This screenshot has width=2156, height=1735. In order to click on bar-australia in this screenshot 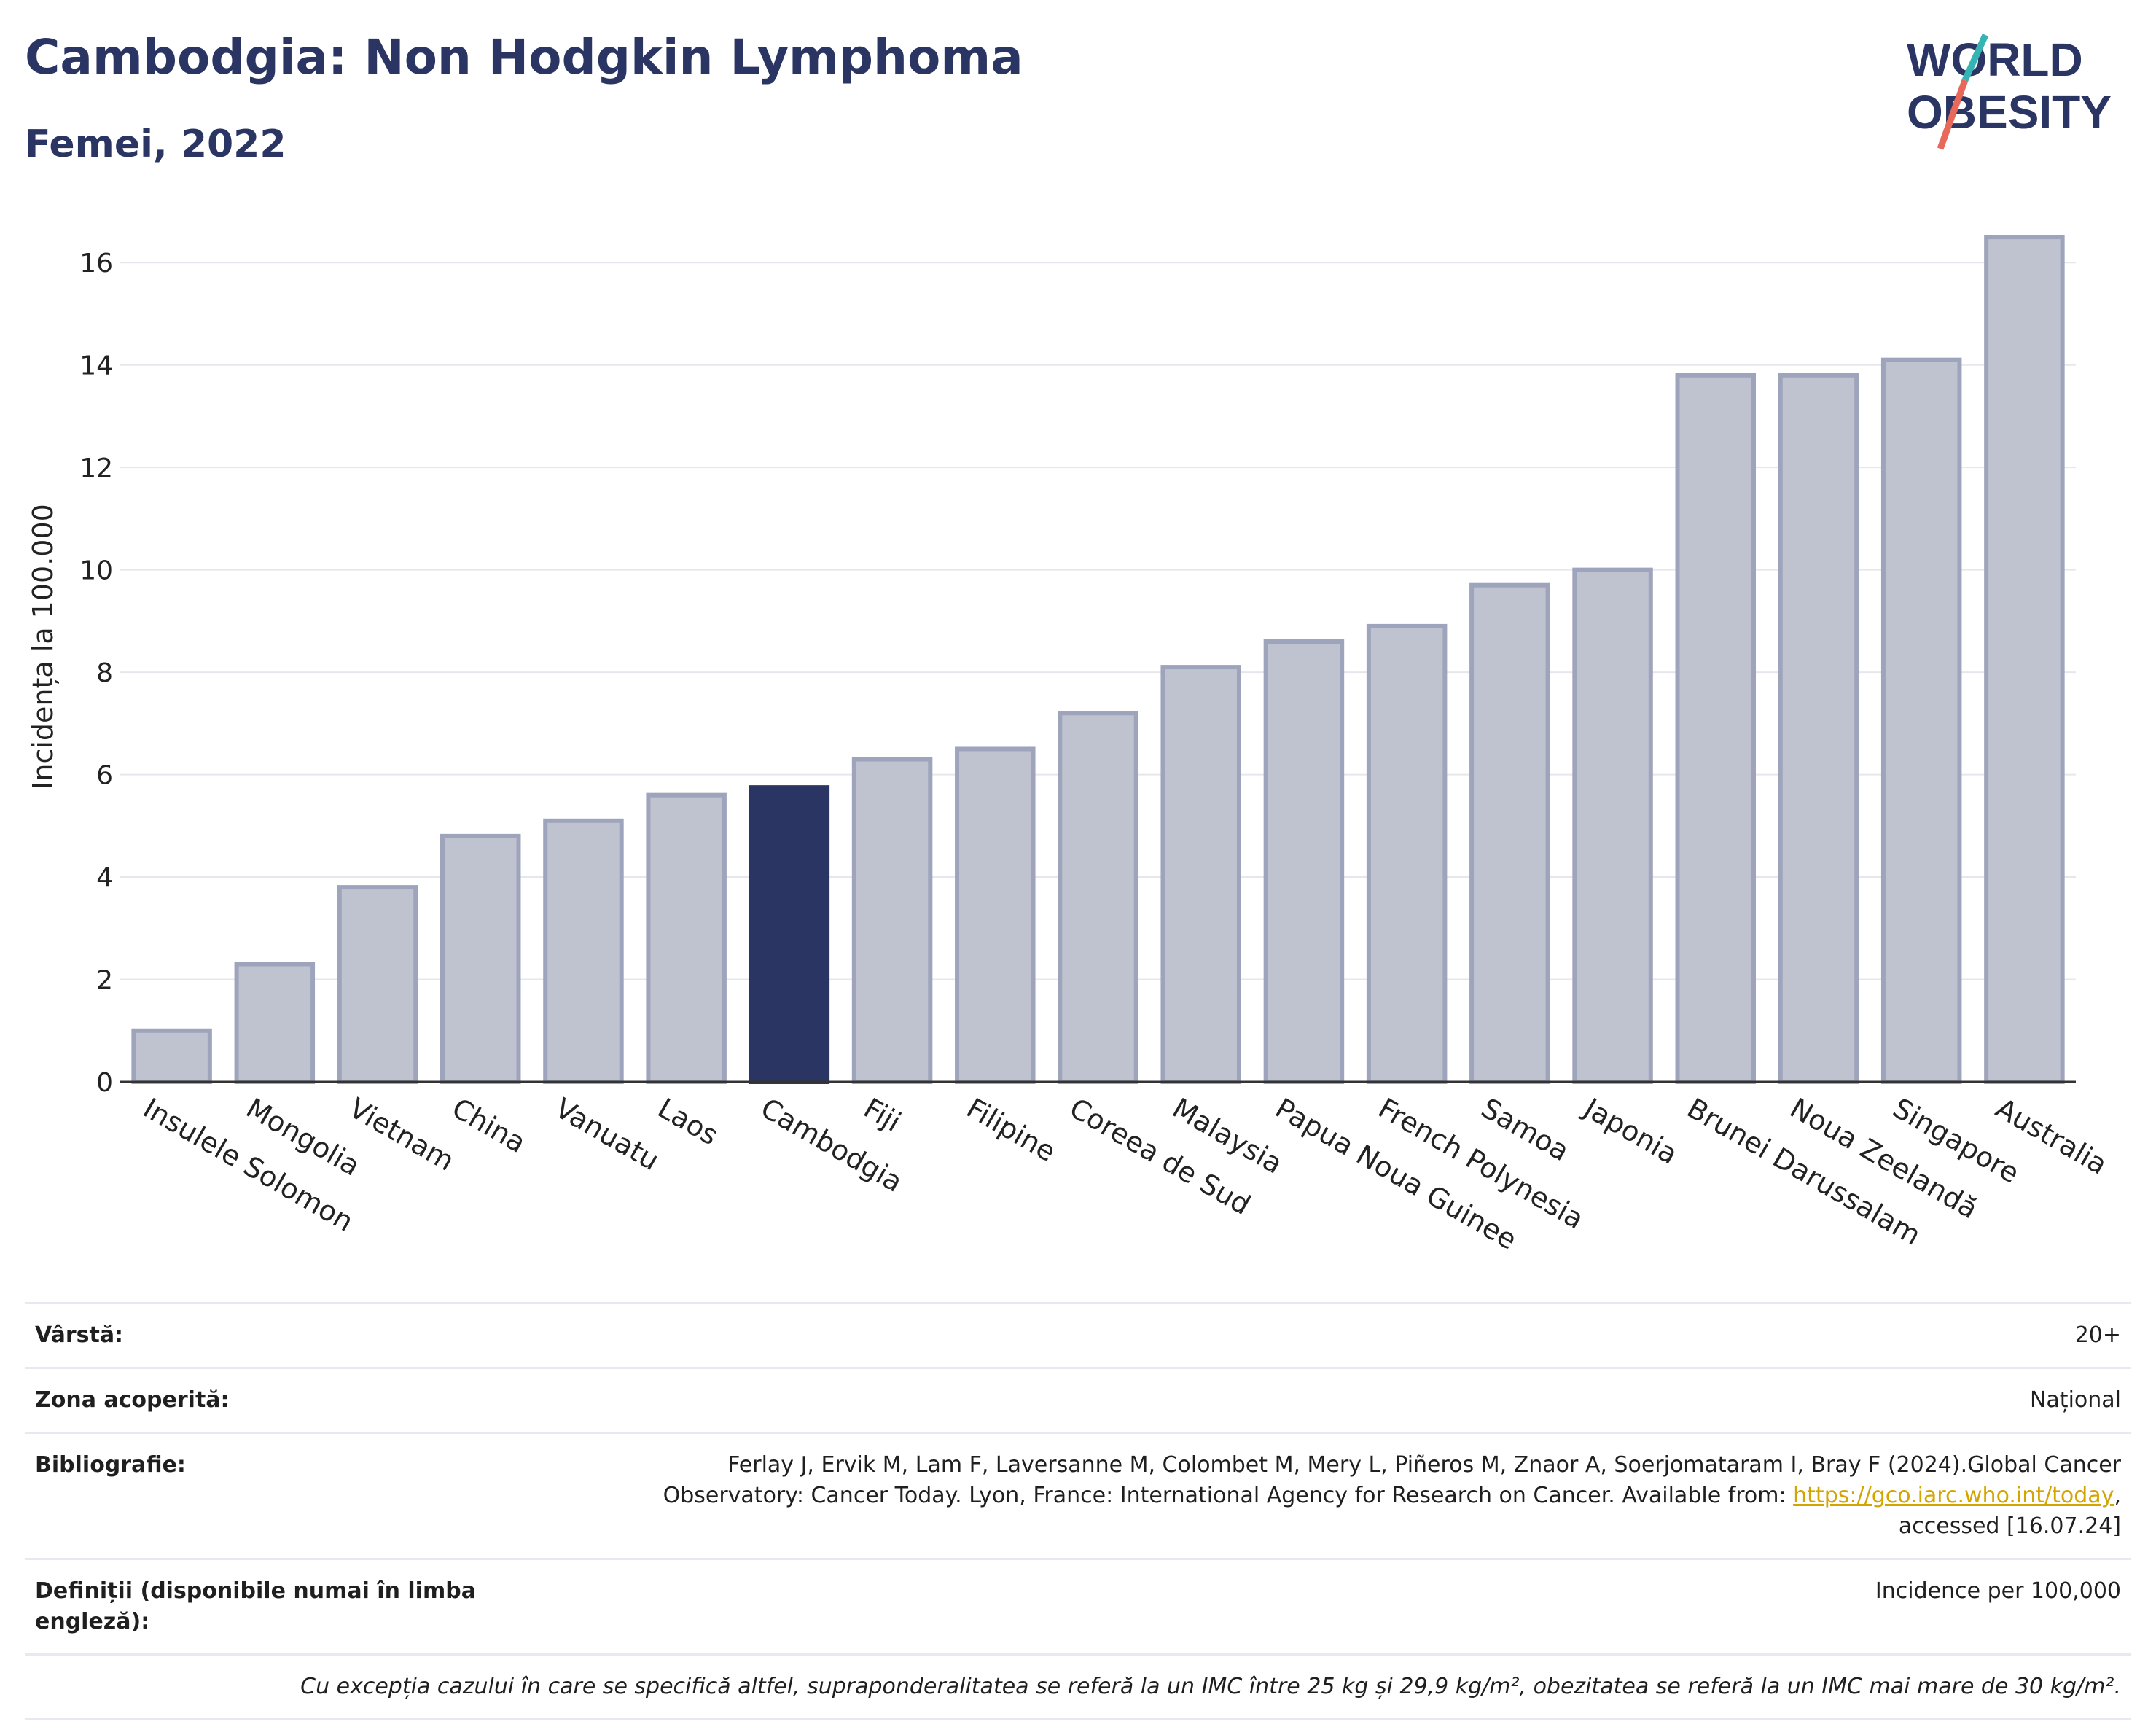, I will do `click(2025, 659)`.